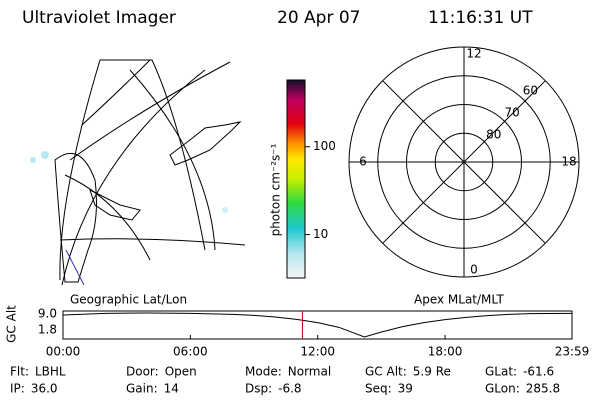  I want to click on mlat-ring, so click(464, 162).